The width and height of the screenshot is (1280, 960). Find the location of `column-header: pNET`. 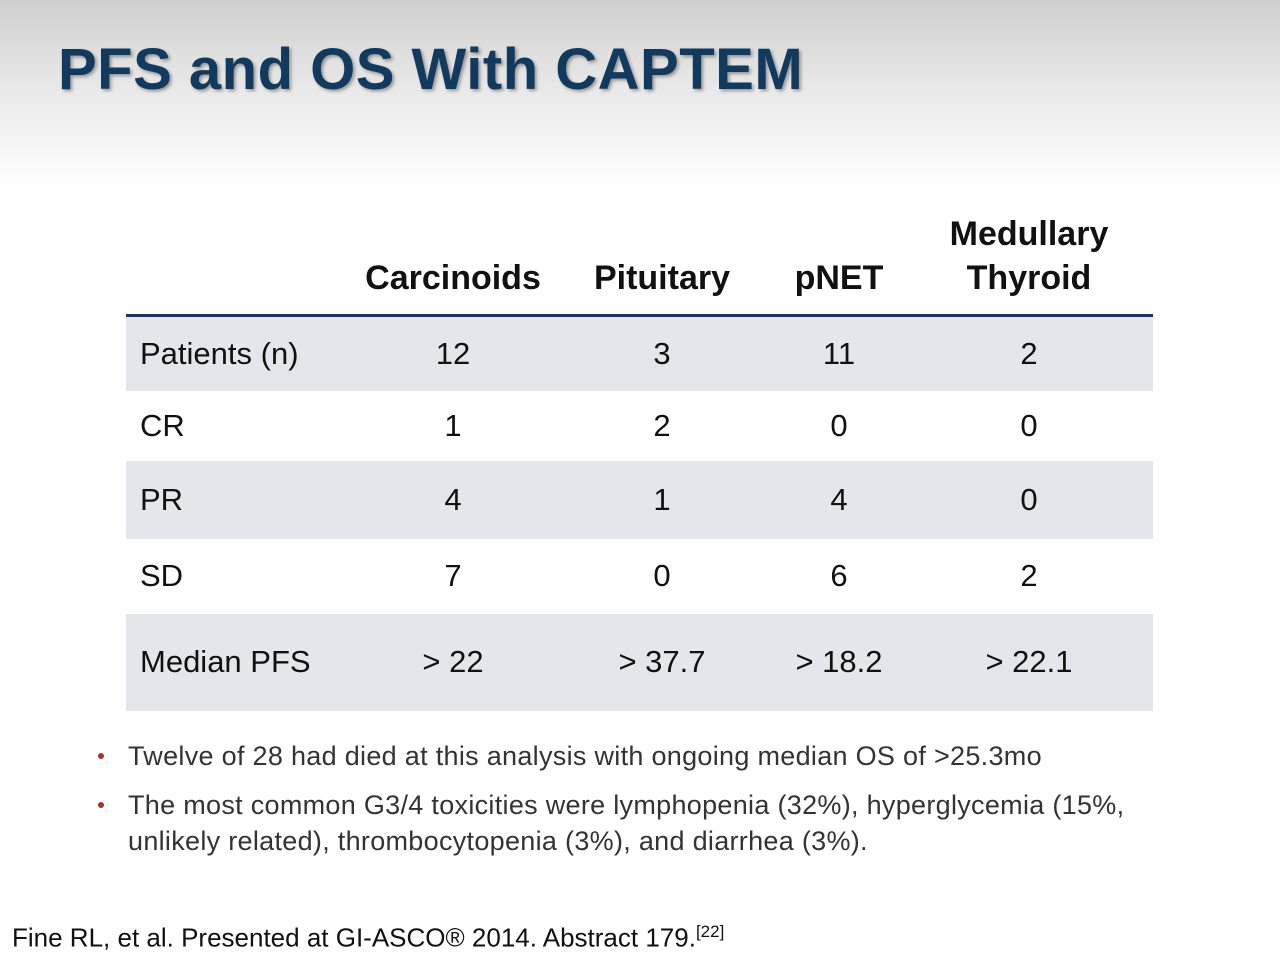

column-header: pNET is located at coordinates (839, 264).